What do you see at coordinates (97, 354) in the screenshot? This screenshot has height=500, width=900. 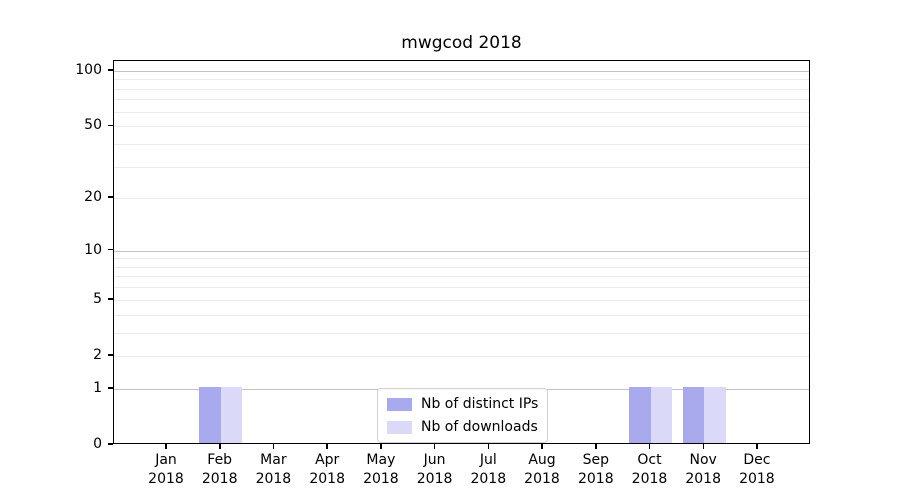 I see `y-tick-label-2: 2` at bounding box center [97, 354].